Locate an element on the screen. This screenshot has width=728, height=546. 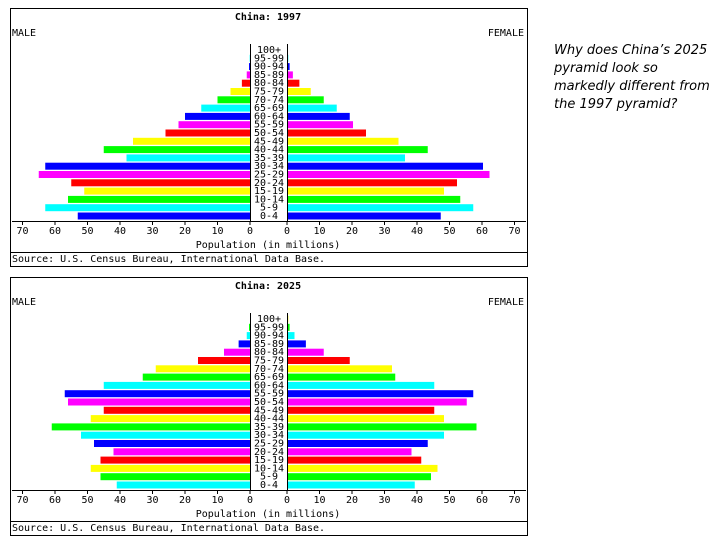
legend-male: MALE is located at coordinates (24, 302).